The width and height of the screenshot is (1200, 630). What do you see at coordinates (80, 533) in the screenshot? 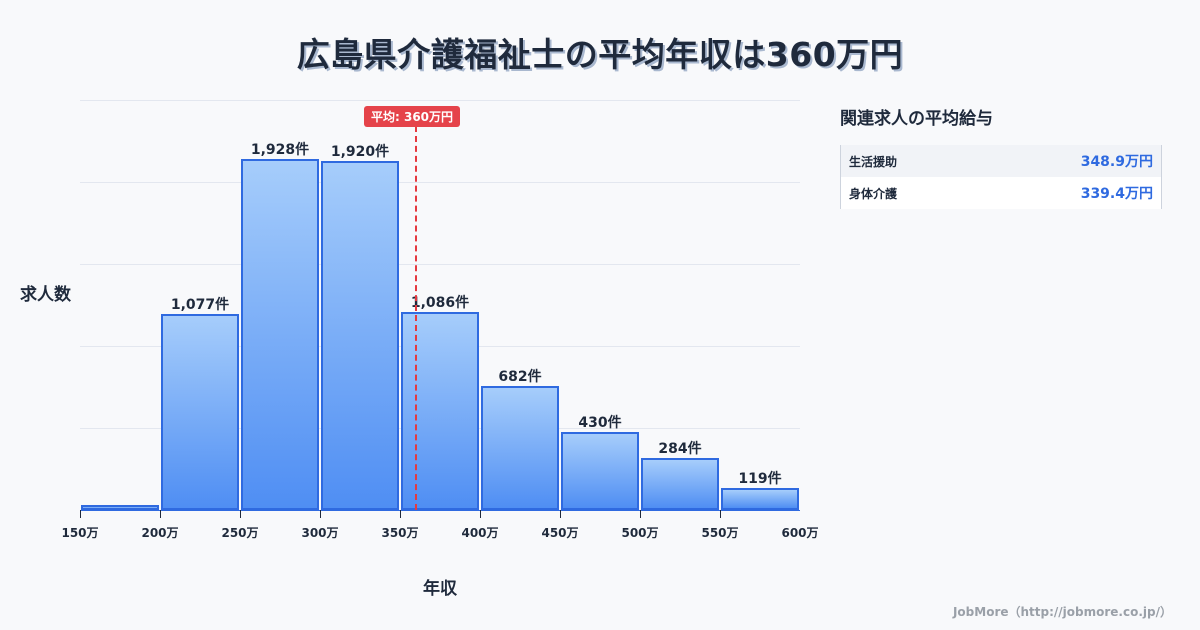
I see `x-tick-label: 150万` at bounding box center [80, 533].